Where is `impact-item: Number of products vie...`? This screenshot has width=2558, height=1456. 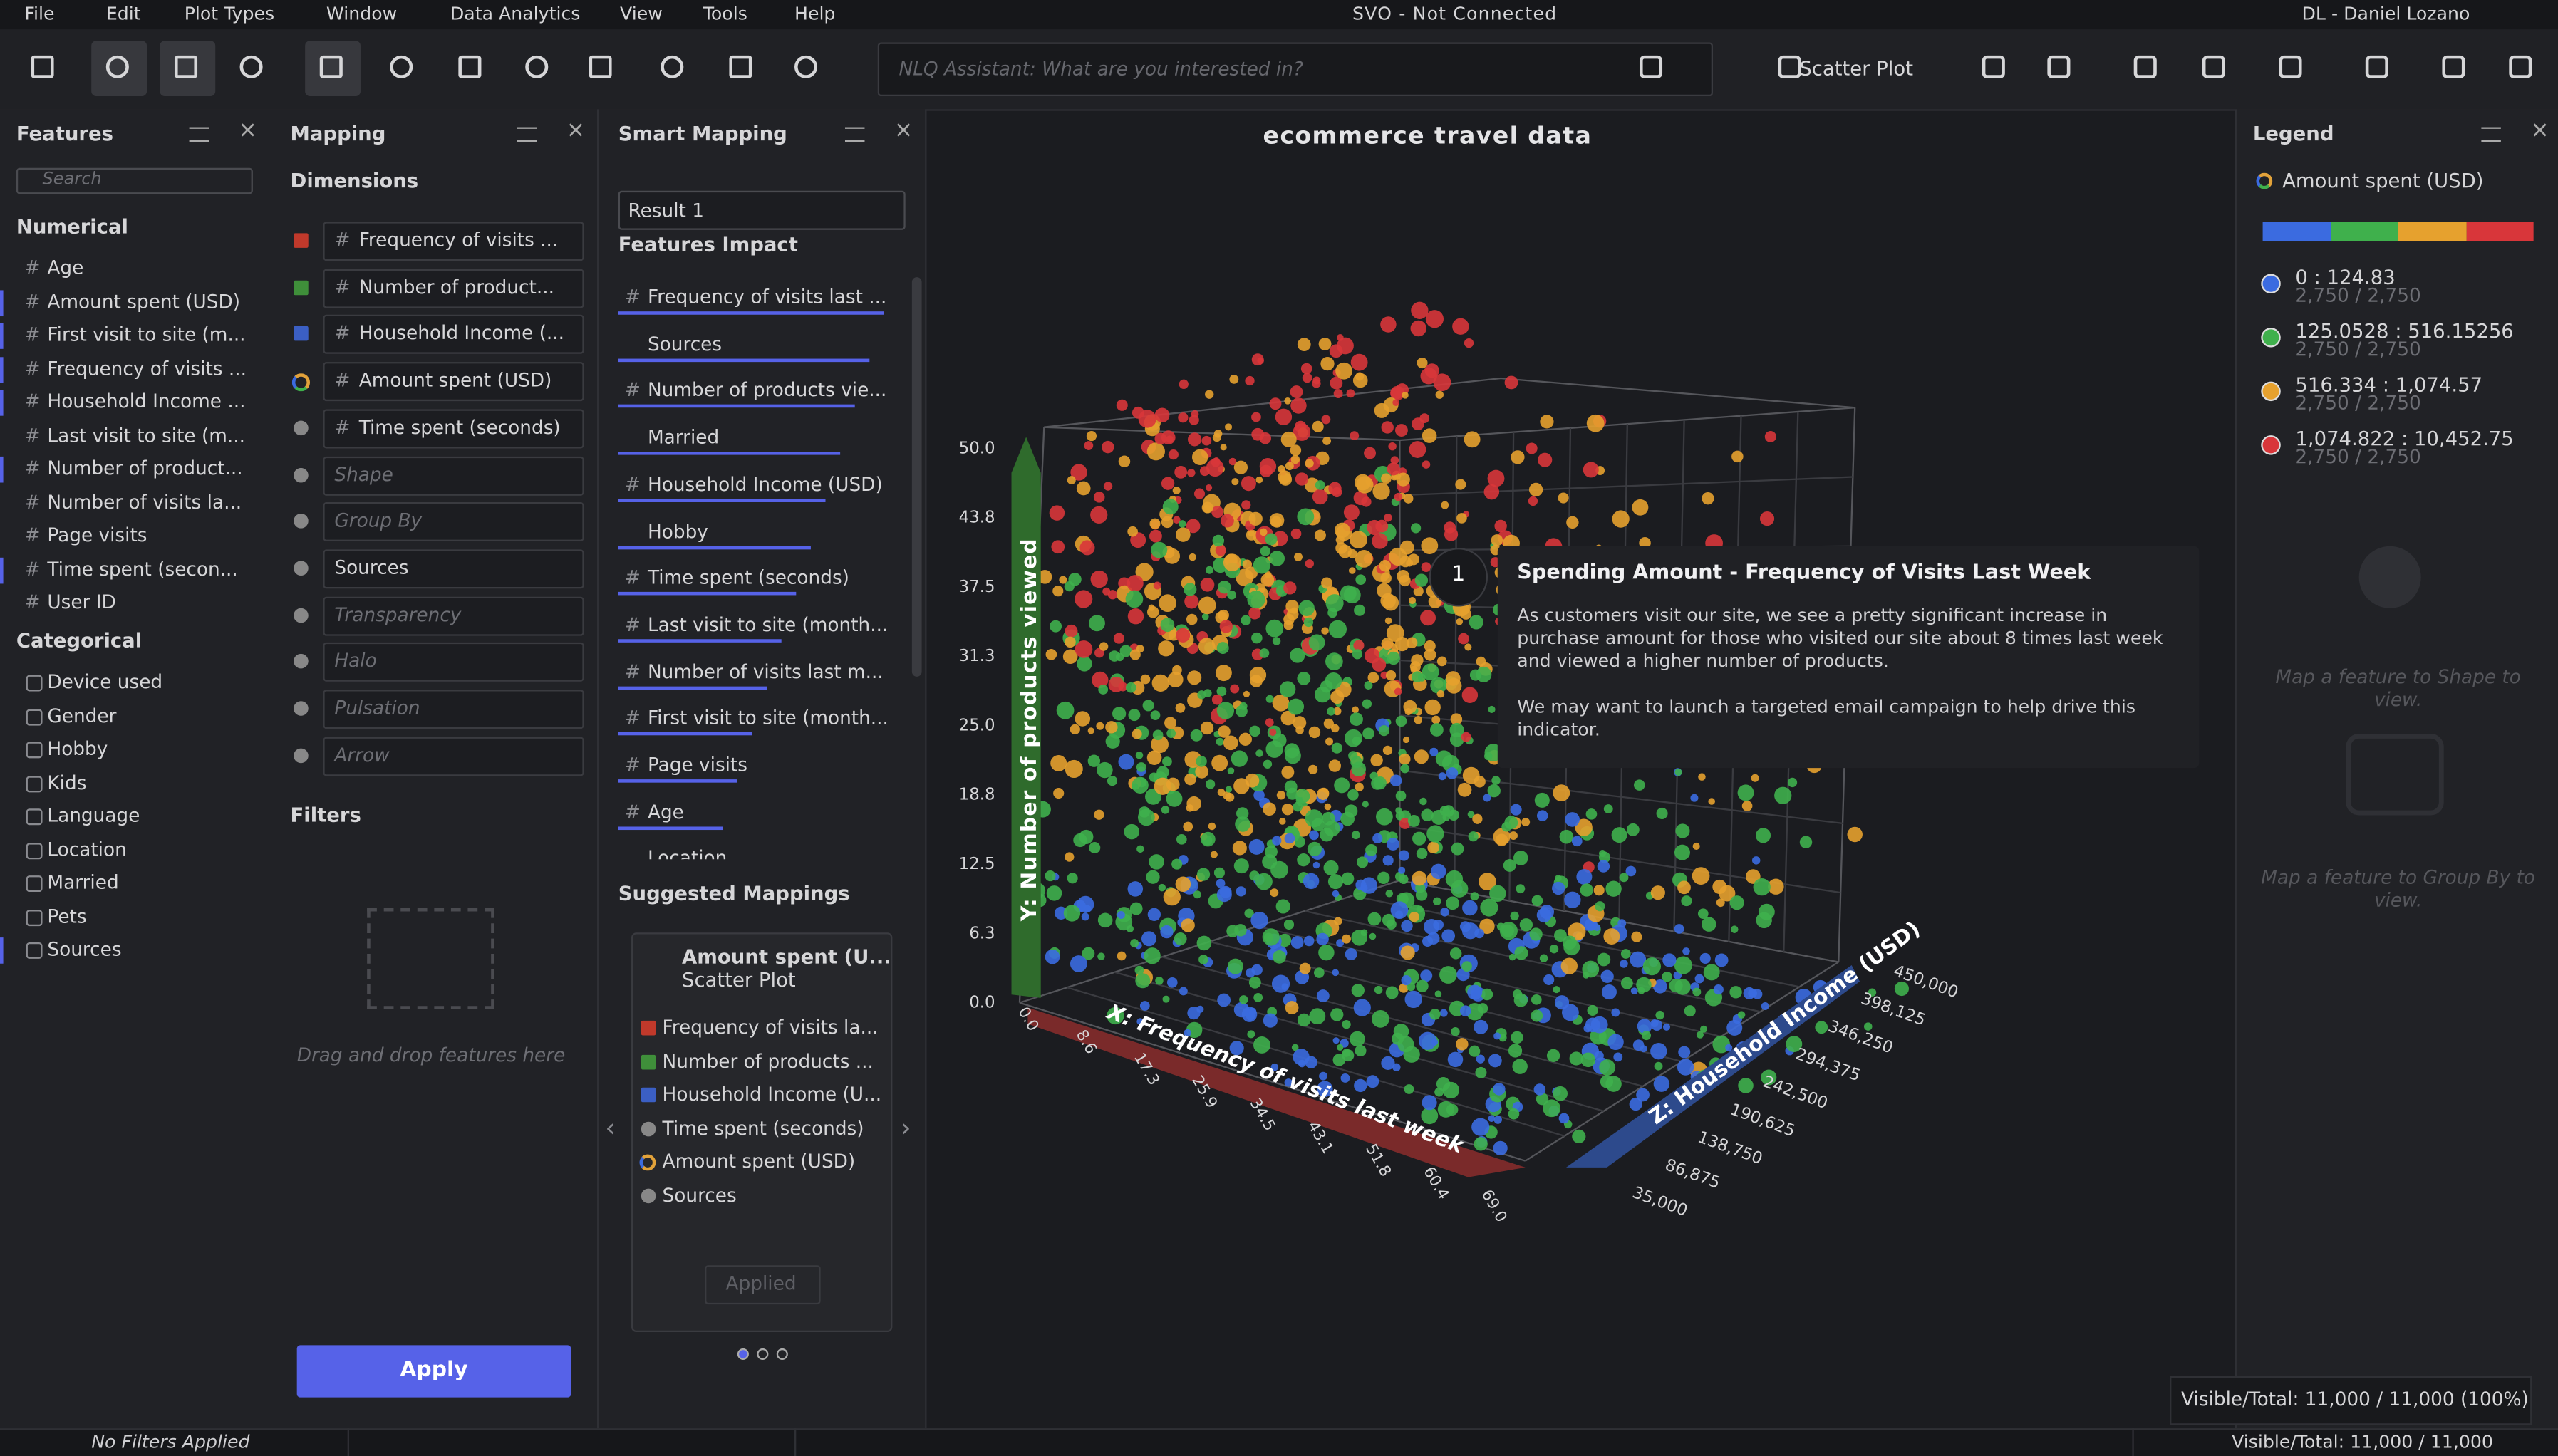
impact-item: Number of products vie... is located at coordinates (767, 390).